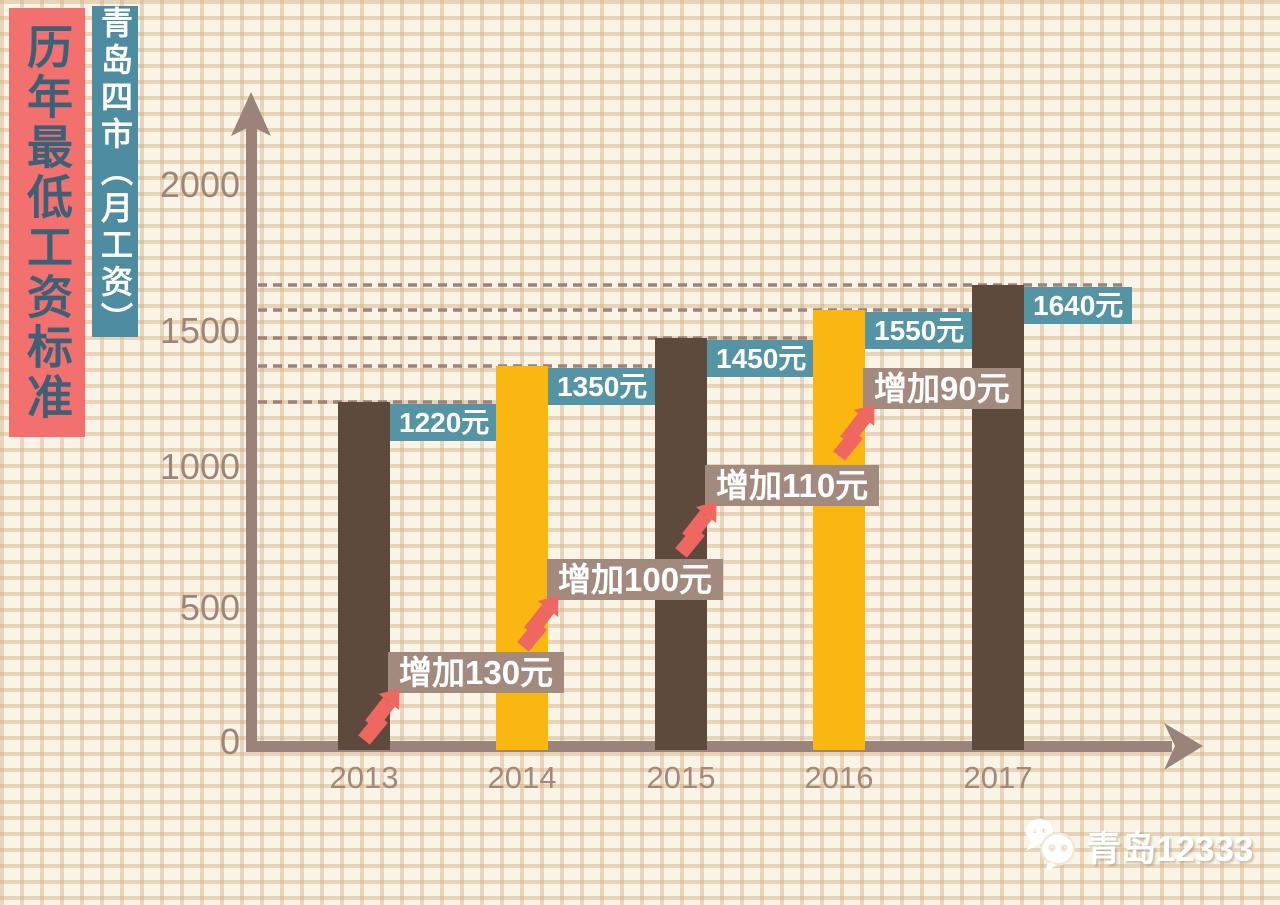 Image resolution: width=1280 pixels, height=905 pixels. Describe the element at coordinates (199, 466) in the screenshot. I see `y-tick-1000: 1000` at that location.